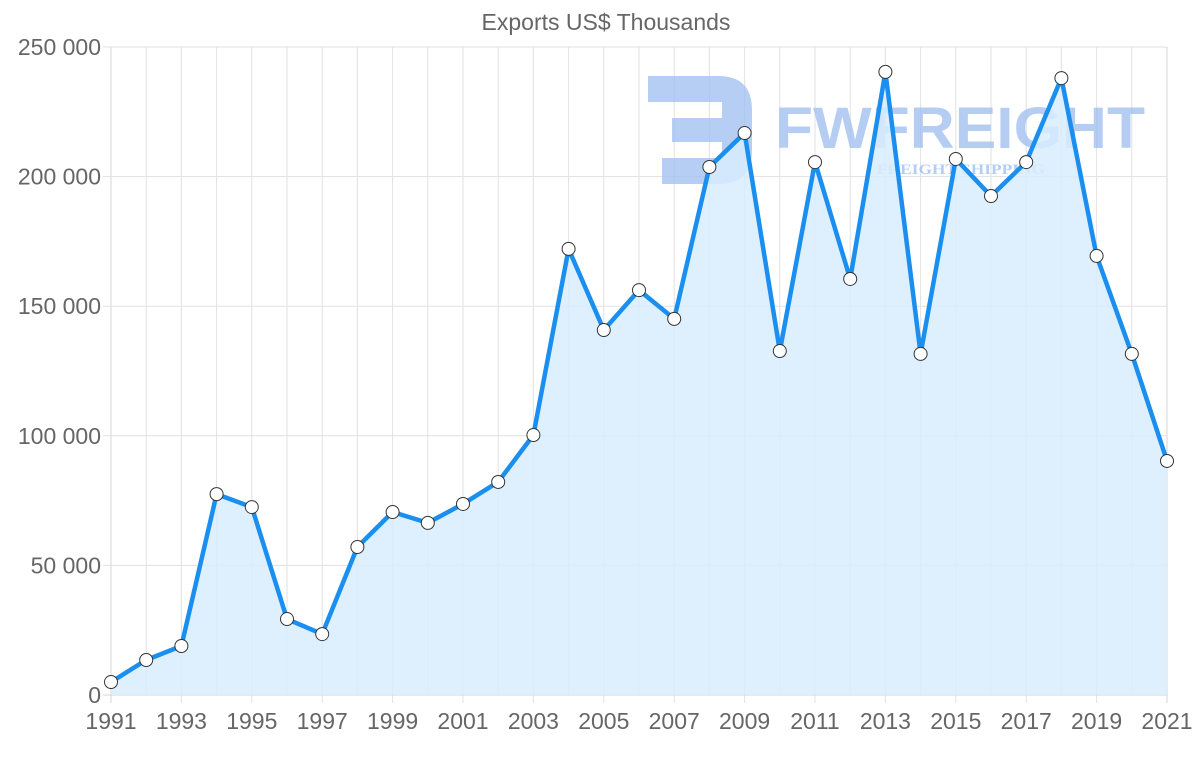 Image resolution: width=1200 pixels, height=763 pixels. I want to click on data-point-2012, so click(850, 278).